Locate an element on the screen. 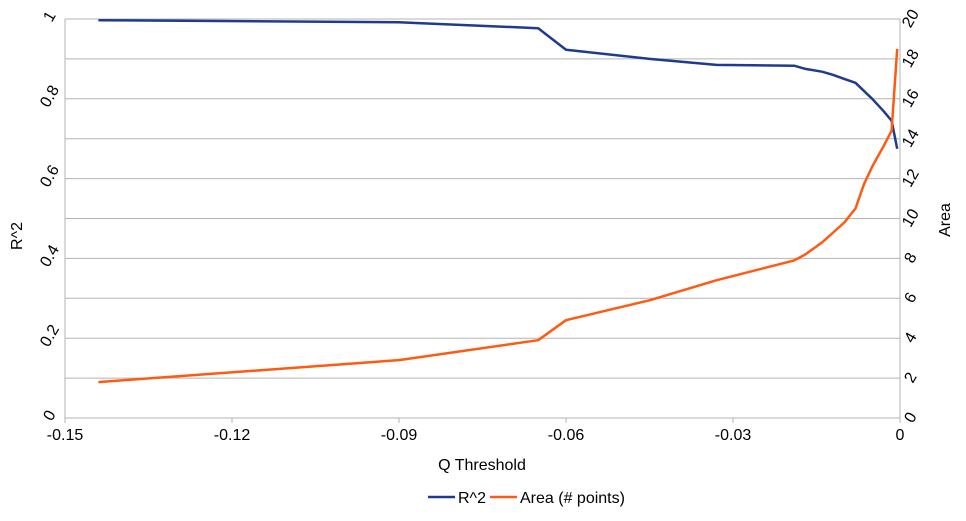 This screenshot has height=521, width=966. right-y-tick-label-7: 14 is located at coordinates (911, 138).